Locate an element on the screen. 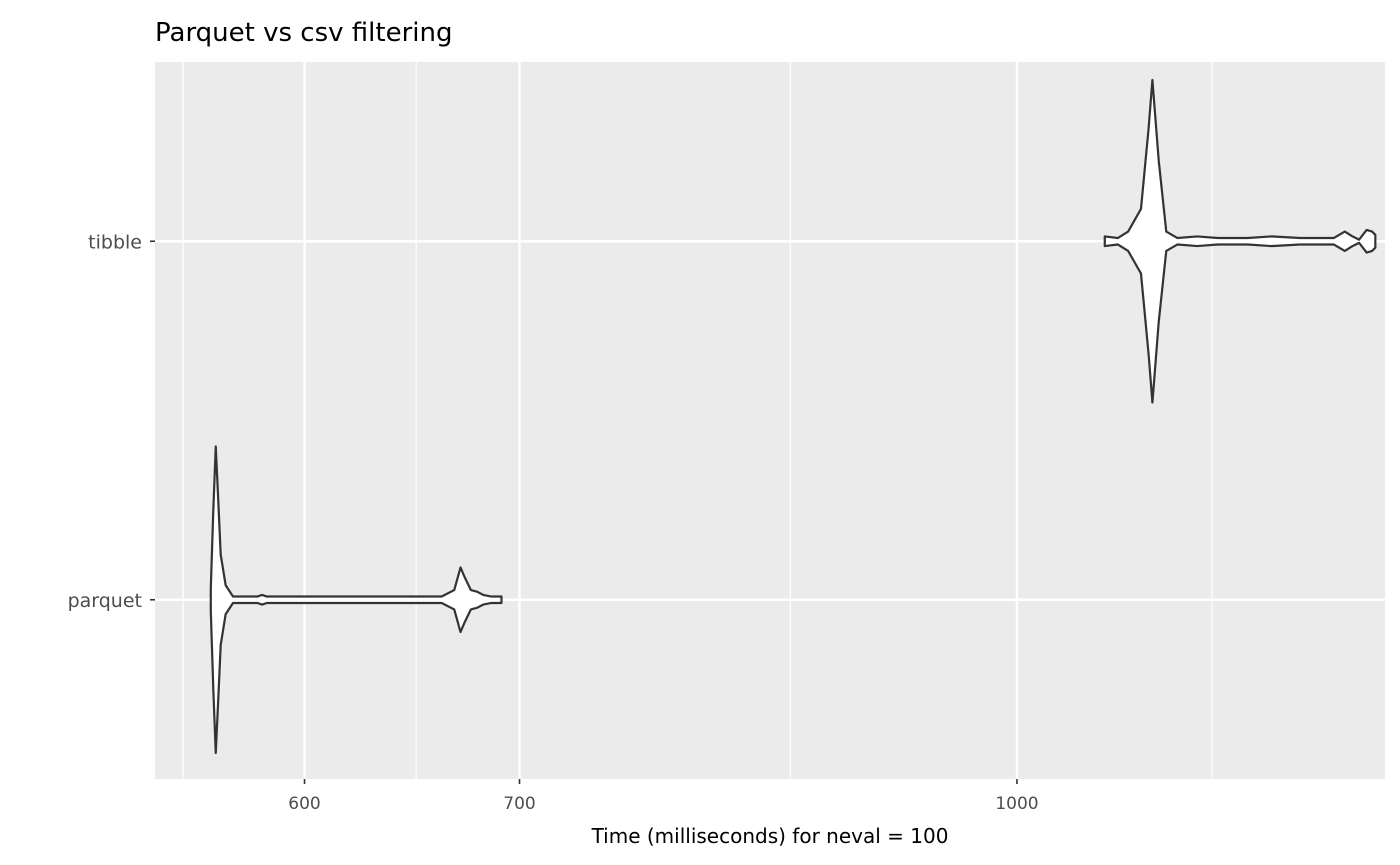 This screenshot has width=1400, height=865. x-tick-label: 700 is located at coordinates (519, 804).